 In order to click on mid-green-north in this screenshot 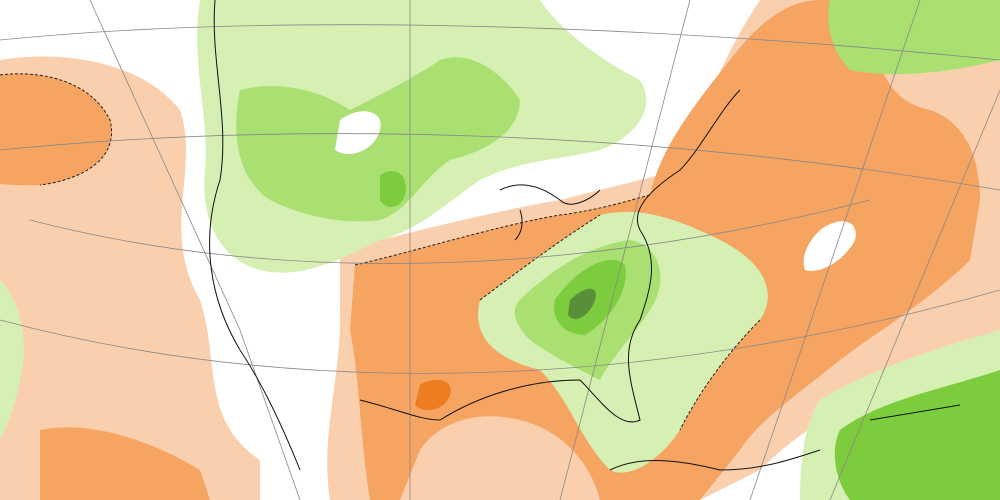, I will do `click(393, 189)`.